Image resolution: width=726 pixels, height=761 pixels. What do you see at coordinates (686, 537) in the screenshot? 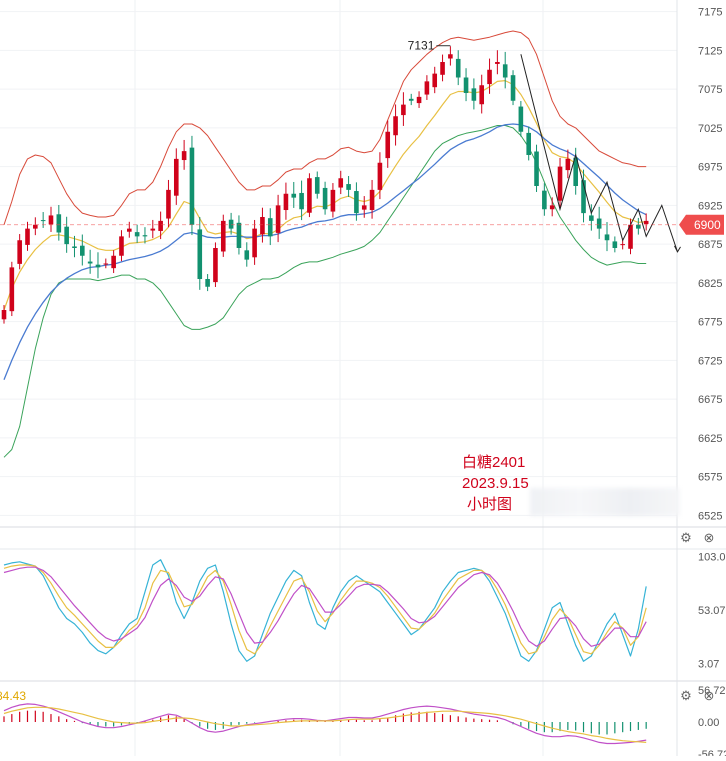
I see `kdj-settings-gear-icon: ⚙` at bounding box center [686, 537].